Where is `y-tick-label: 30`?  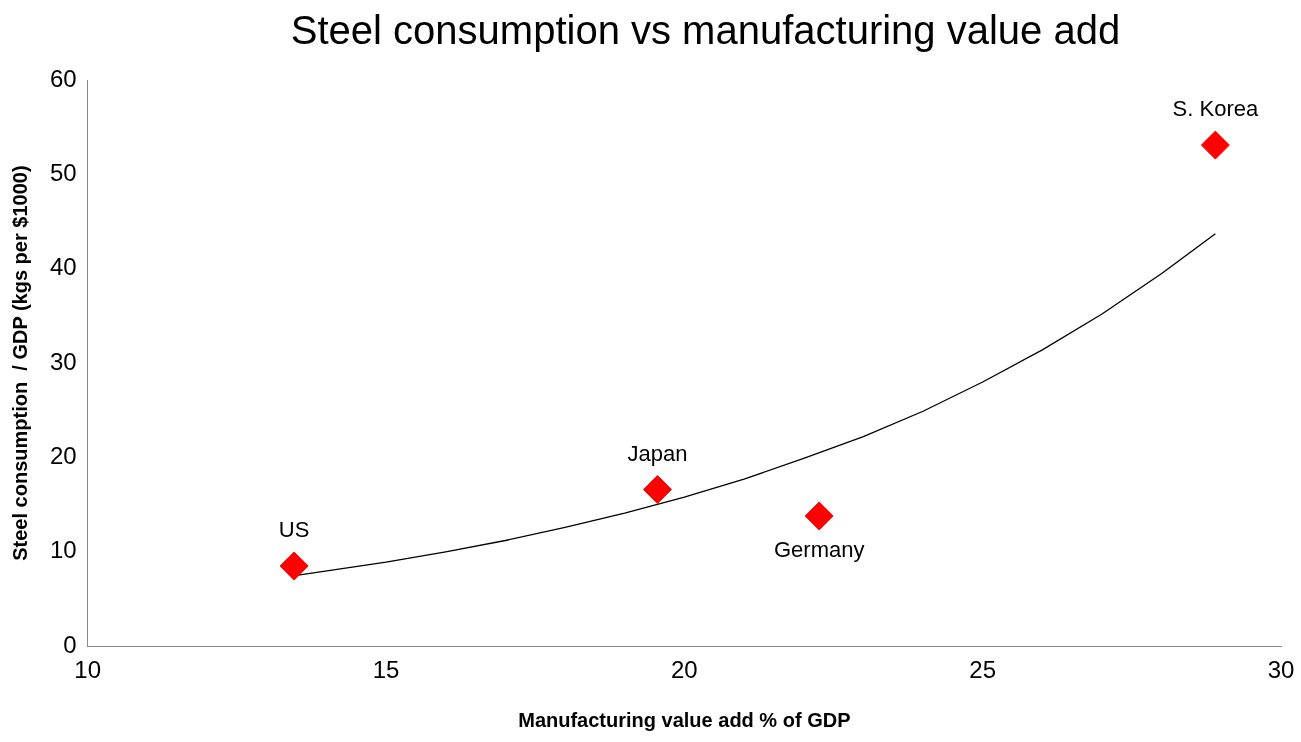
y-tick-label: 30 is located at coordinates (63, 361).